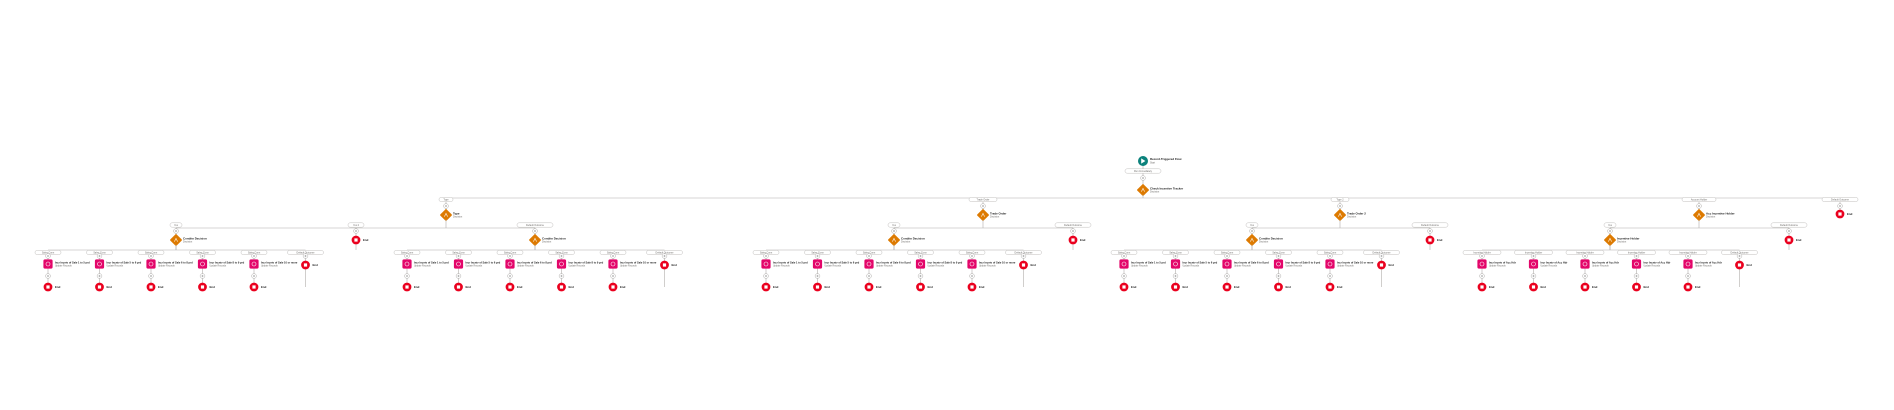 The width and height of the screenshot is (1894, 410). What do you see at coordinates (1155, 192) in the screenshot?
I see `decision-subtitle: Decision` at bounding box center [1155, 192].